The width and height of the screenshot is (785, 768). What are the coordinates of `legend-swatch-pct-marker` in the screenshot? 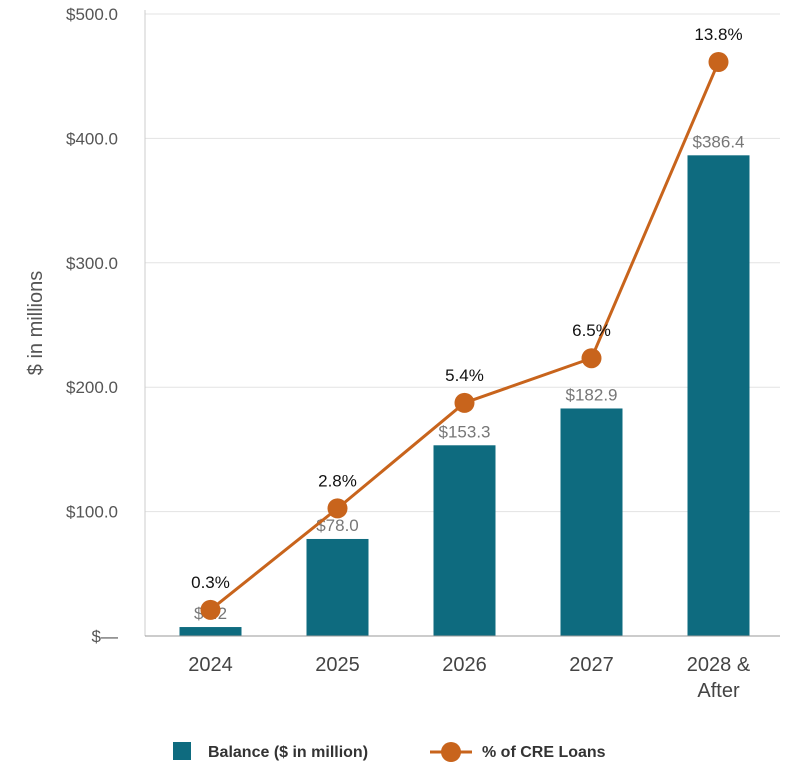 It's located at (451, 752).